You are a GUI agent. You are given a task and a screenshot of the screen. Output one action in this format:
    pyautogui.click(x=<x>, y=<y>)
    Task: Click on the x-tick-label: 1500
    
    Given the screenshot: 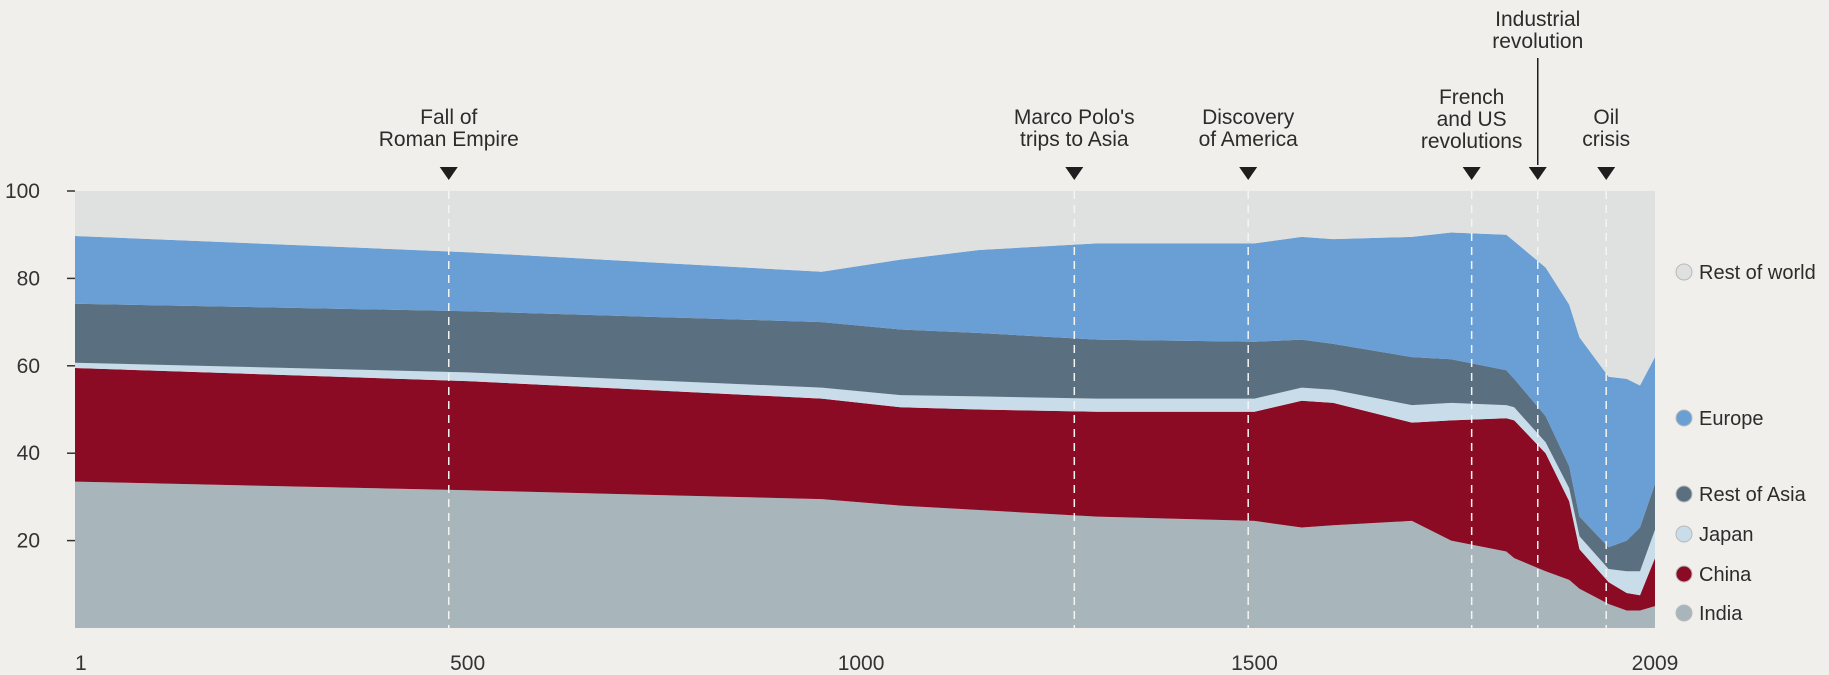 What is the action you would take?
    pyautogui.click(x=1254, y=663)
    